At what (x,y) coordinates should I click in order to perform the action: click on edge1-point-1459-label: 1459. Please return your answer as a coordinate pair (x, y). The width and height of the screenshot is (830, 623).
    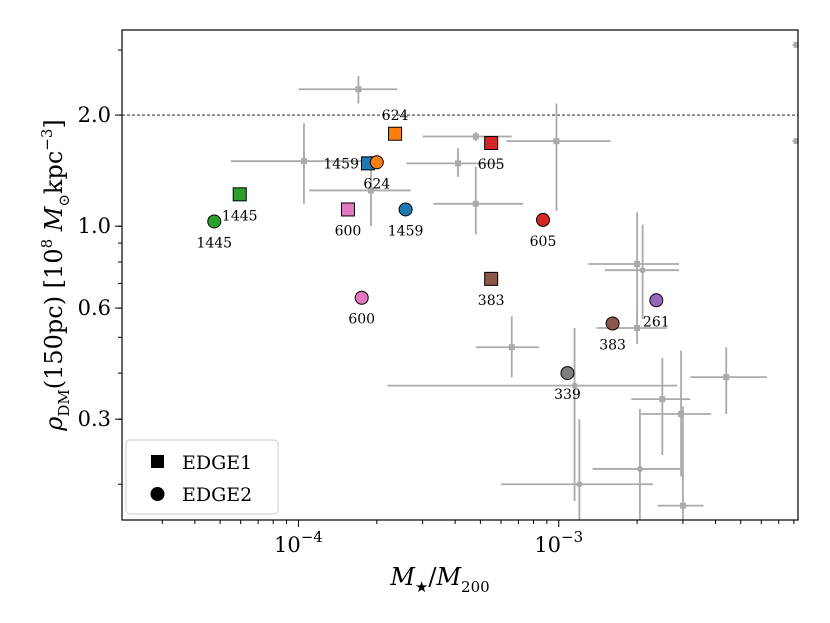
    Looking at the image, I should click on (341, 164).